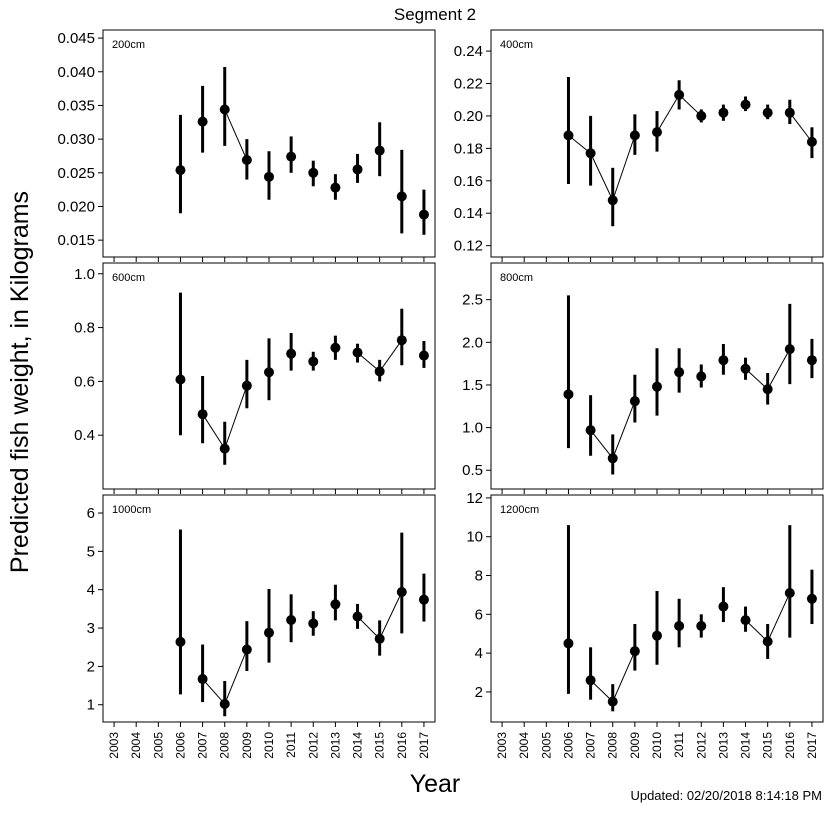 The height and width of the screenshot is (826, 839). Describe the element at coordinates (269, 745) in the screenshot. I see `x-tick-label: 2010` at that location.